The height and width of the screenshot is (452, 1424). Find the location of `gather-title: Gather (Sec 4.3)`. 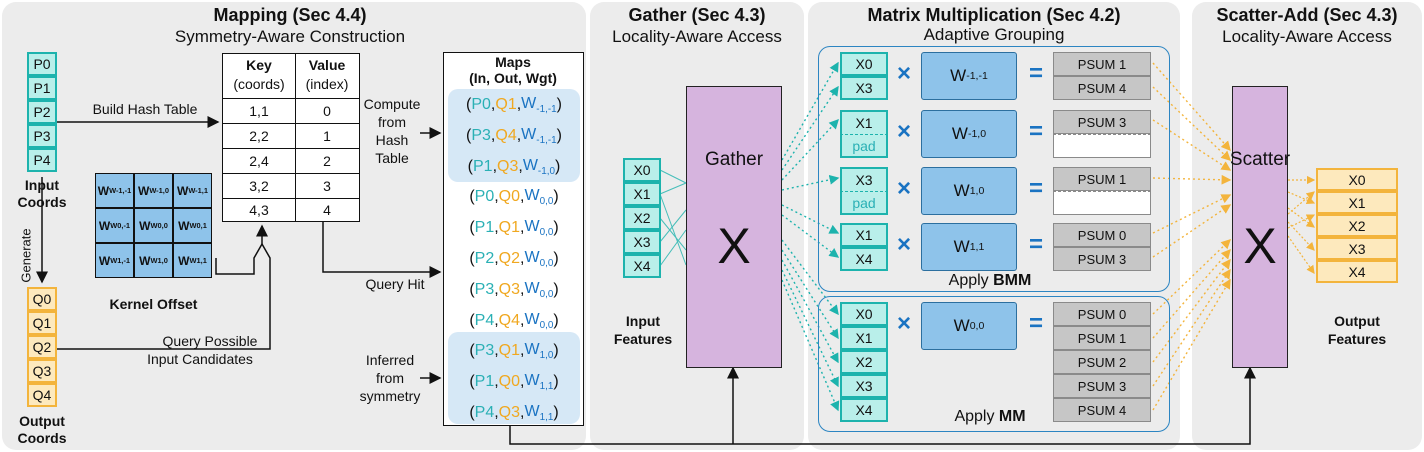

gather-title: Gather (Sec 4.3) is located at coordinates (697, 15).